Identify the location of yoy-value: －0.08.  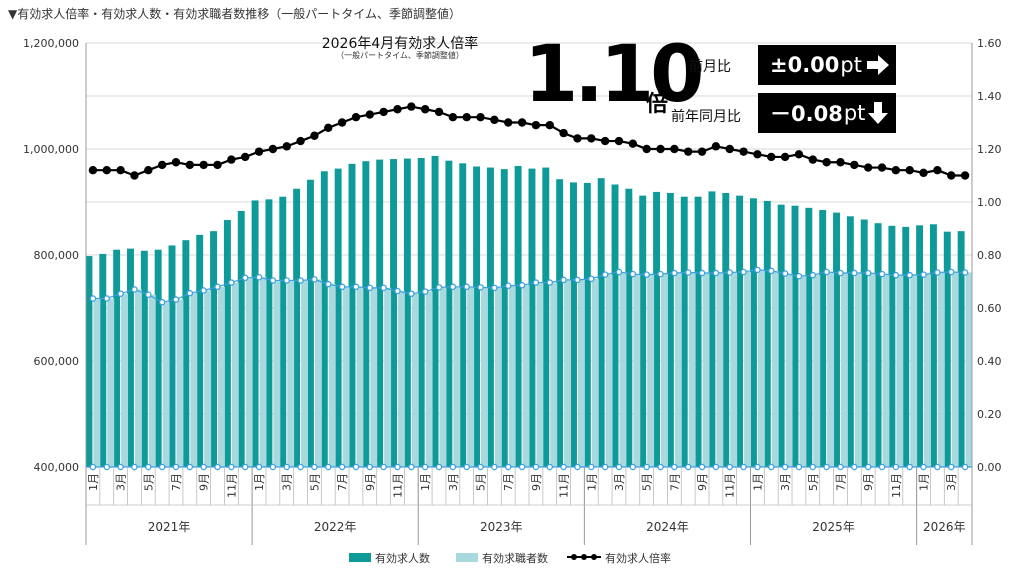
(806, 114).